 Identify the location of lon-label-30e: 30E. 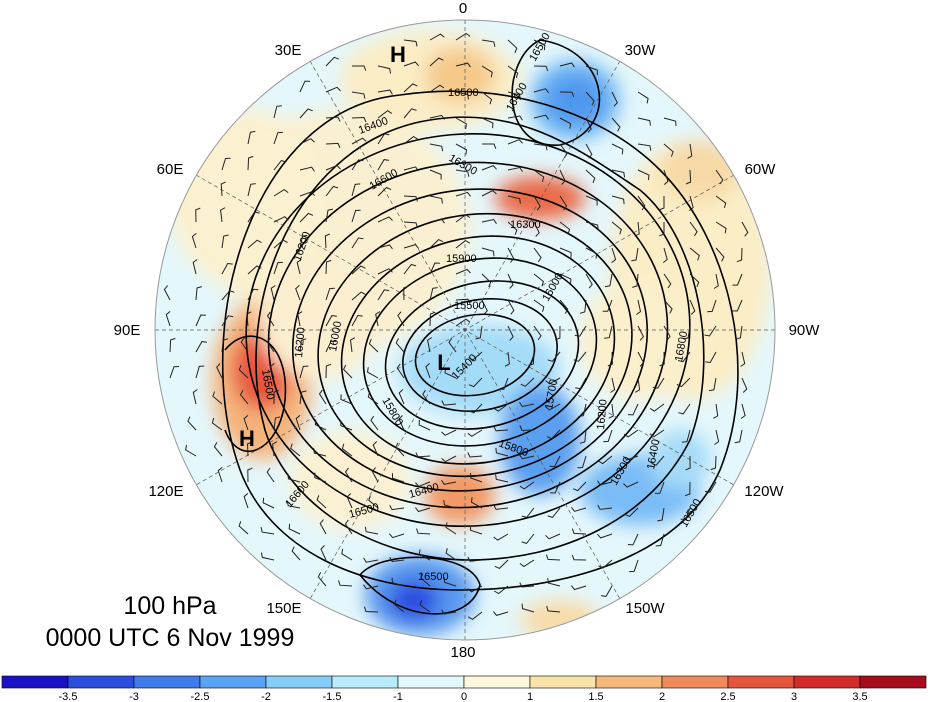
(288, 50).